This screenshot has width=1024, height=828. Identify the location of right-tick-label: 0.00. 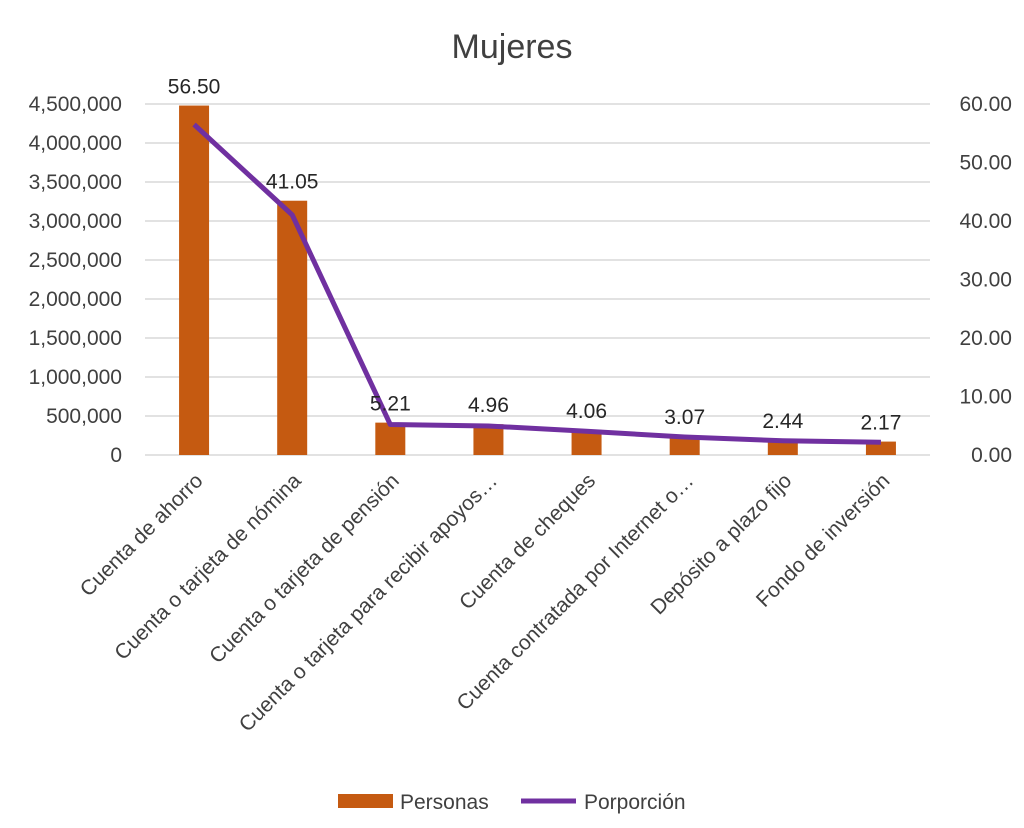
(991, 455).